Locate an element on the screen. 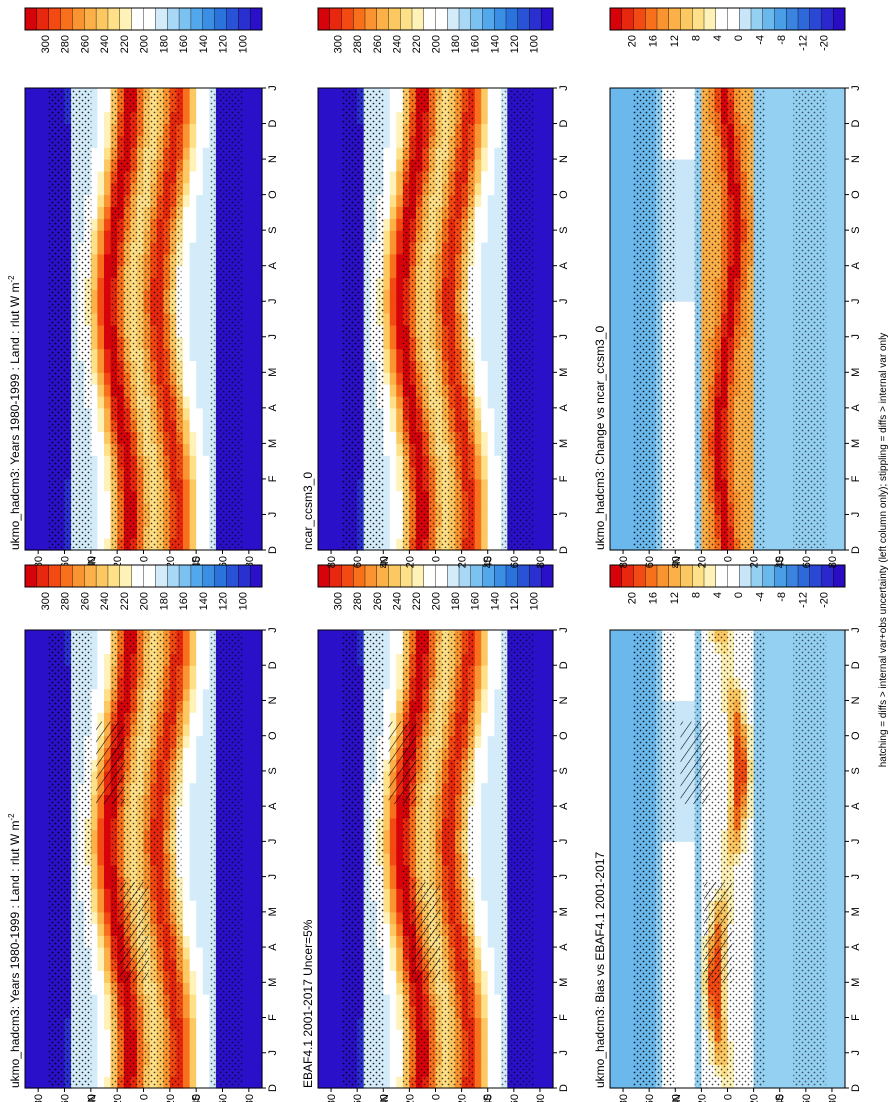  month-tick-label: D is located at coordinates (273, 665).